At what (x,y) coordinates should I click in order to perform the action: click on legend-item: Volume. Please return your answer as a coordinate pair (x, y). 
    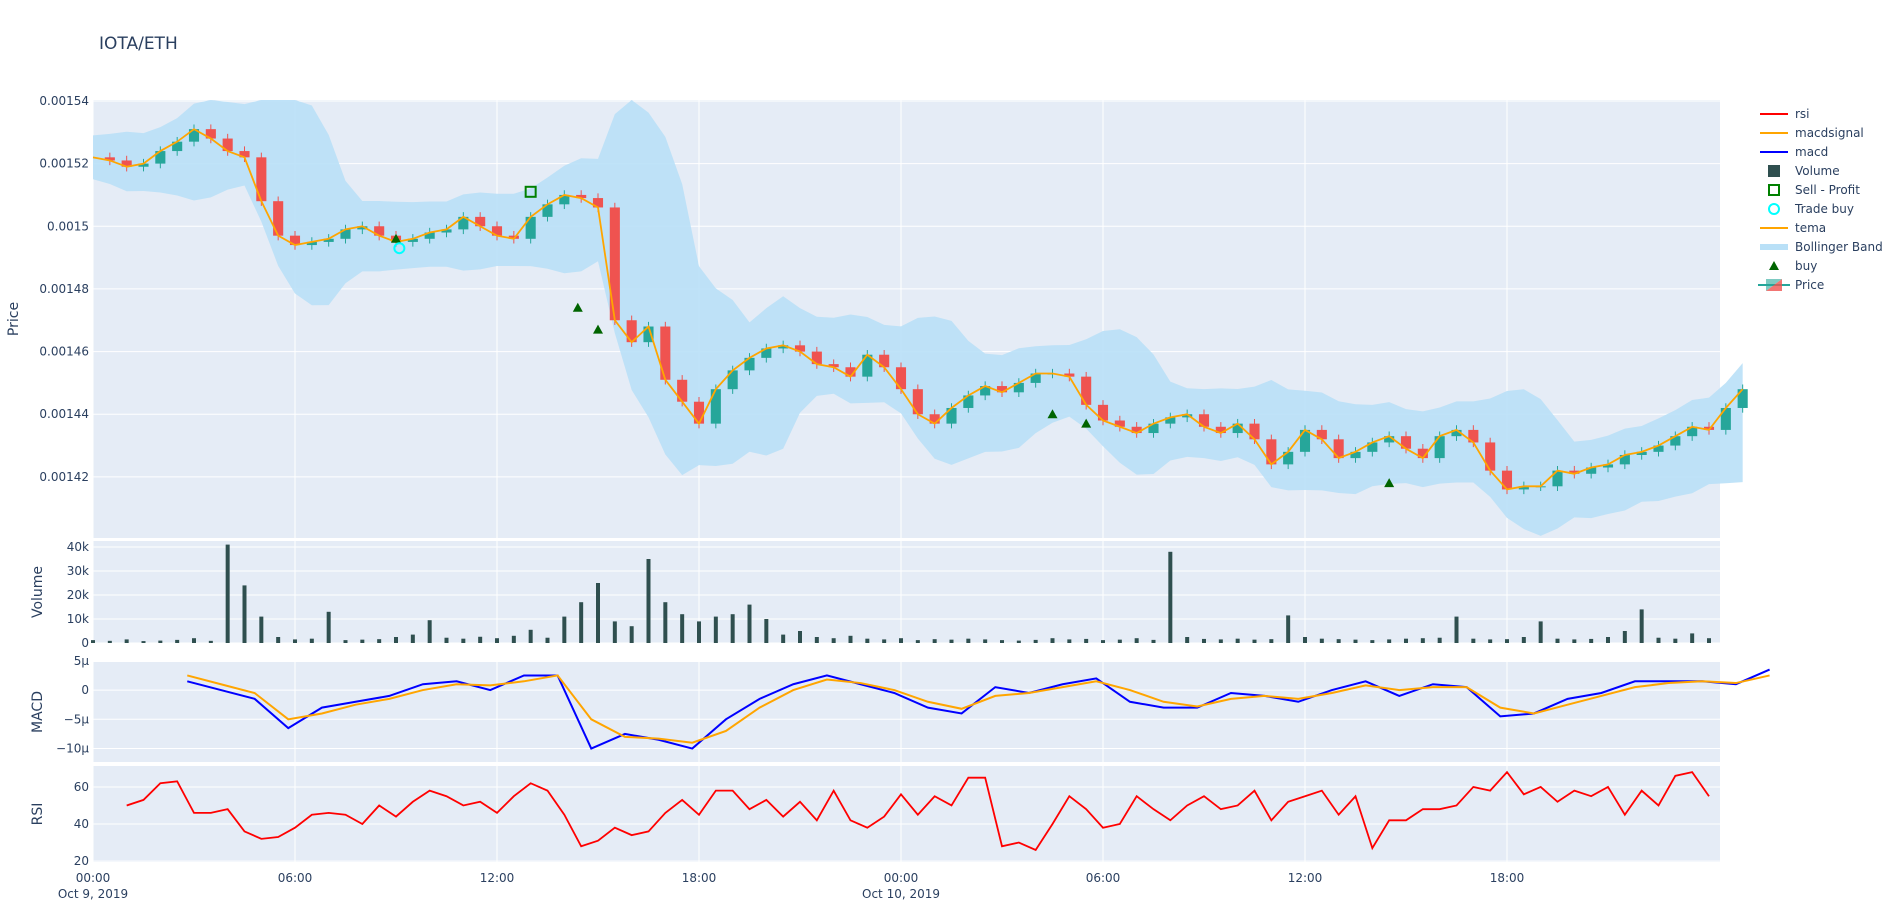
    Looking at the image, I should click on (1804, 171).